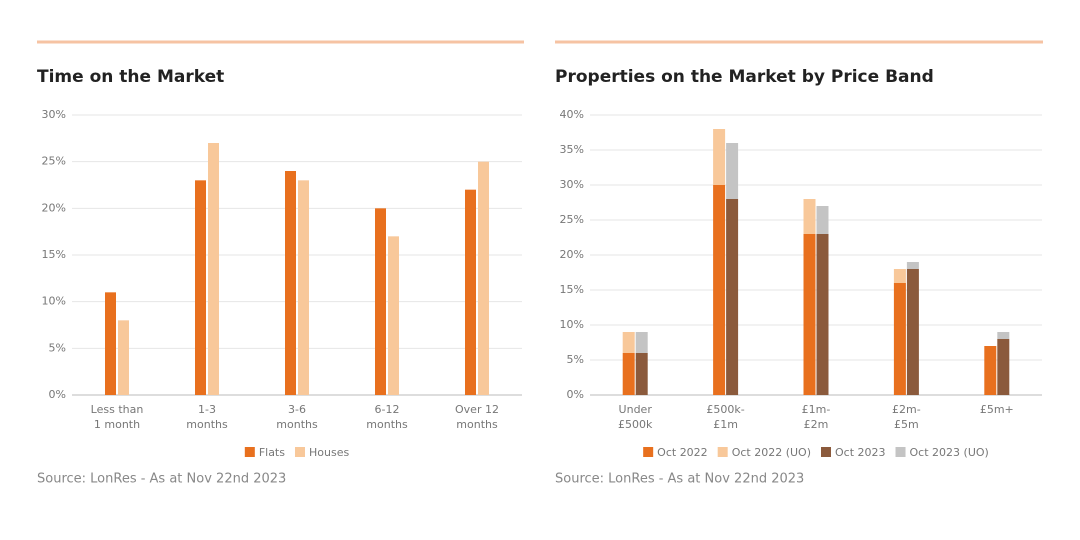 The image size is (1080, 540). Describe the element at coordinates (682, 452) in the screenshot. I see `legend-label: Oct 2022` at that location.